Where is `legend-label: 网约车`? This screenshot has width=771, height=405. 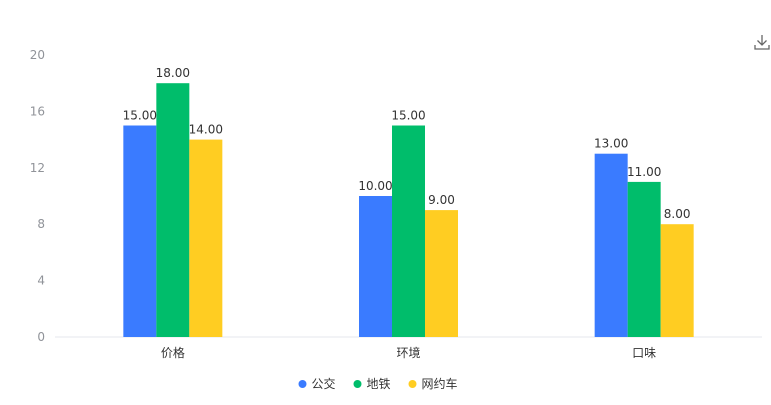 legend-label: 网约车 is located at coordinates (440, 383).